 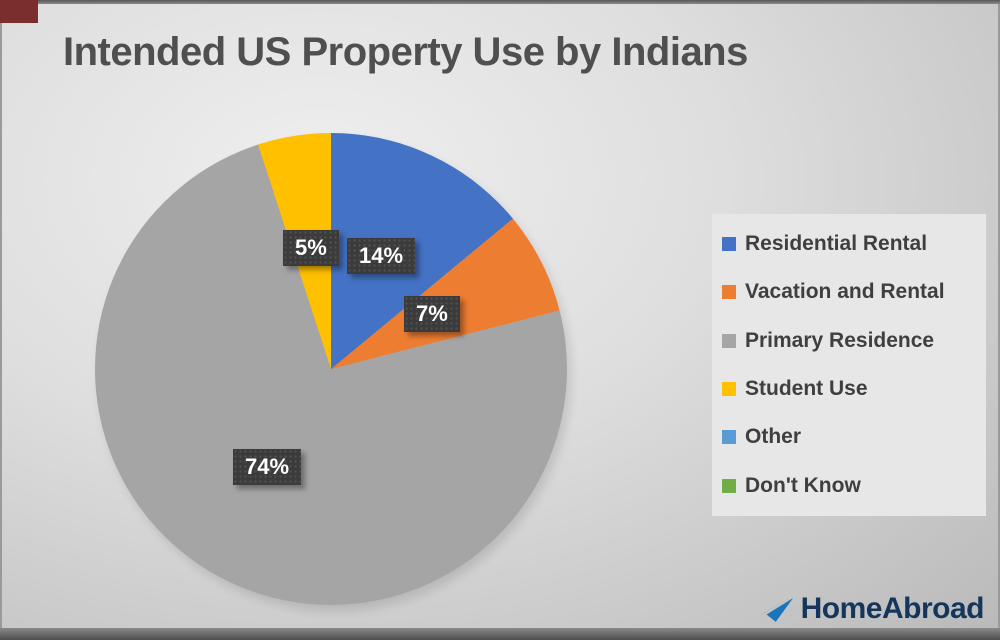 I want to click on legend-label-other: Other, so click(x=773, y=437).